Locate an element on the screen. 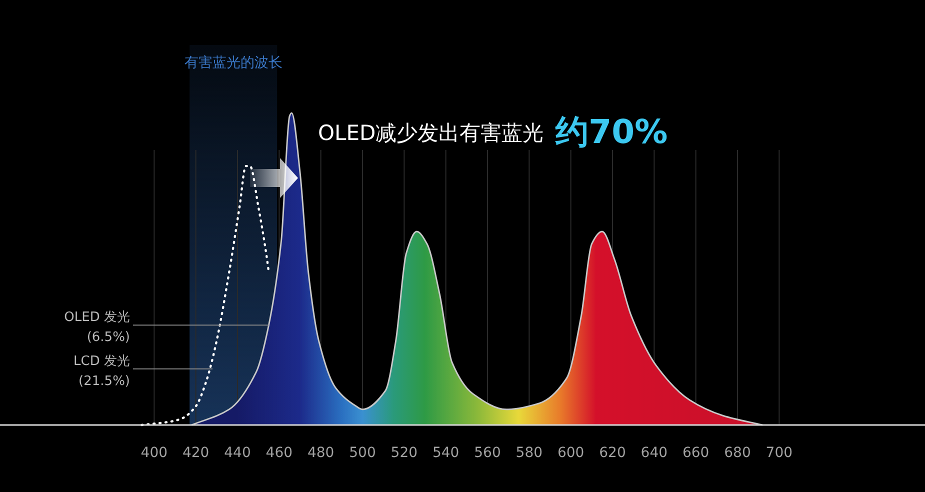 The width and height of the screenshot is (925, 492). x-tick-label: 680 is located at coordinates (737, 453).